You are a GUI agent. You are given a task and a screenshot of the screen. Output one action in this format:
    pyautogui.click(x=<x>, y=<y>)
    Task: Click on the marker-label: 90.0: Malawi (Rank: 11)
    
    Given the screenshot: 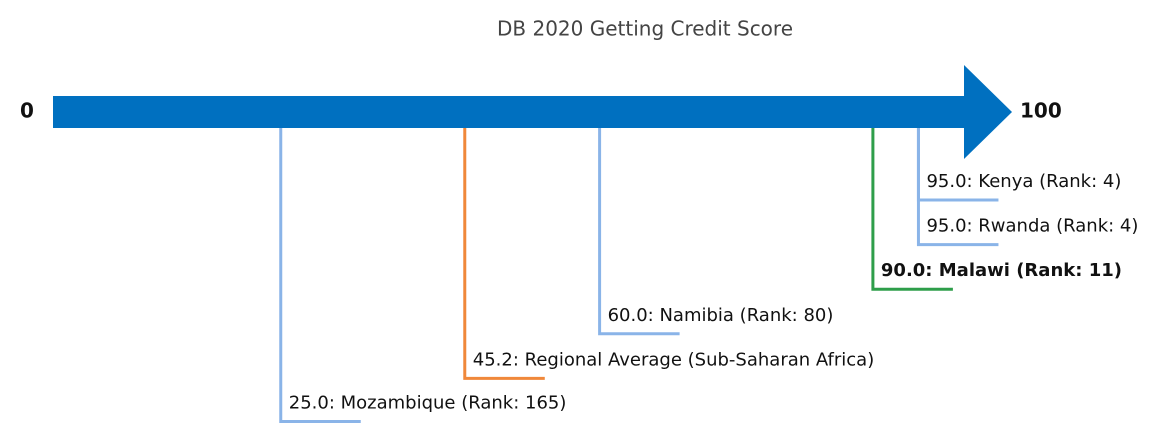 What is the action you would take?
    pyautogui.click(x=1001, y=270)
    